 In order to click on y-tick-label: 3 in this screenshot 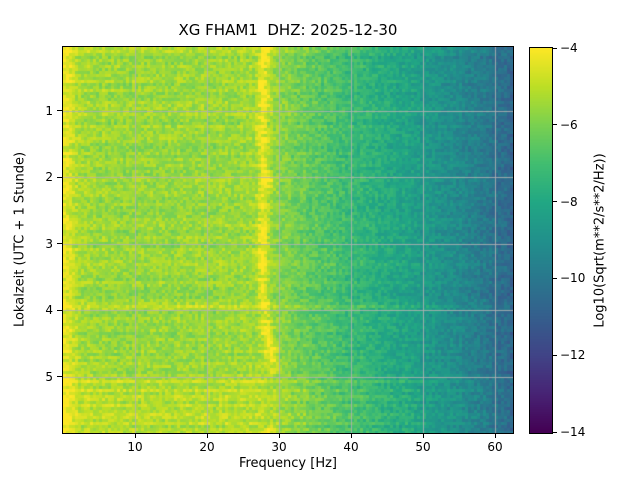, I will do `click(49, 243)`.